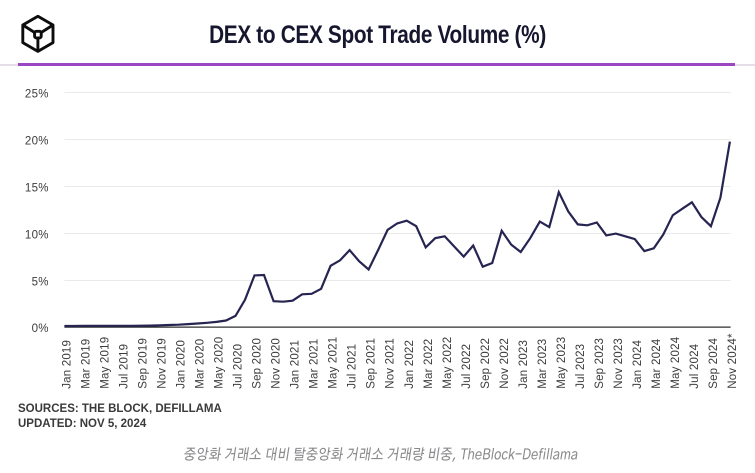 This screenshot has width=755, height=473. Describe the element at coordinates (410, 364) in the screenshot. I see `svg-text: Jan 2022` at that location.